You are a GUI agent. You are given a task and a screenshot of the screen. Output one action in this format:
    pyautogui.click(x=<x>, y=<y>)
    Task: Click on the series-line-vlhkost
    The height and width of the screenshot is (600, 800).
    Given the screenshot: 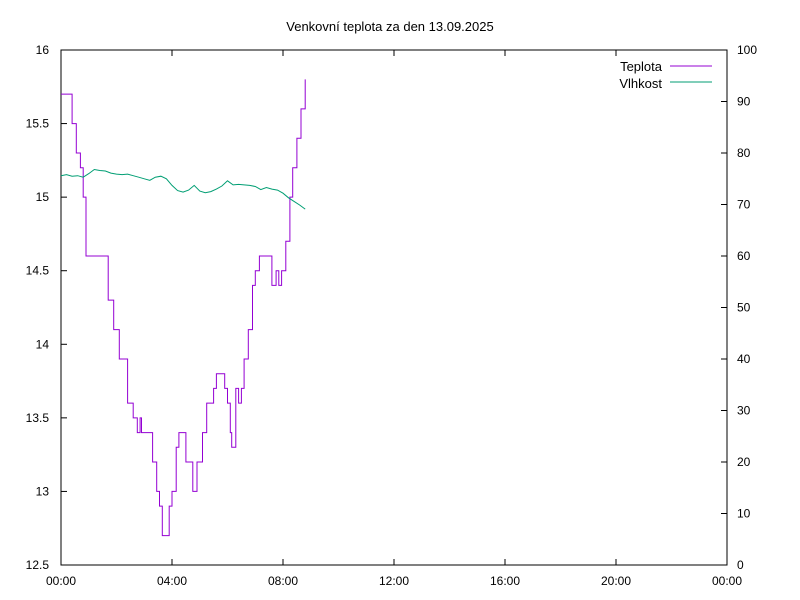 What is the action you would take?
    pyautogui.click(x=183, y=189)
    